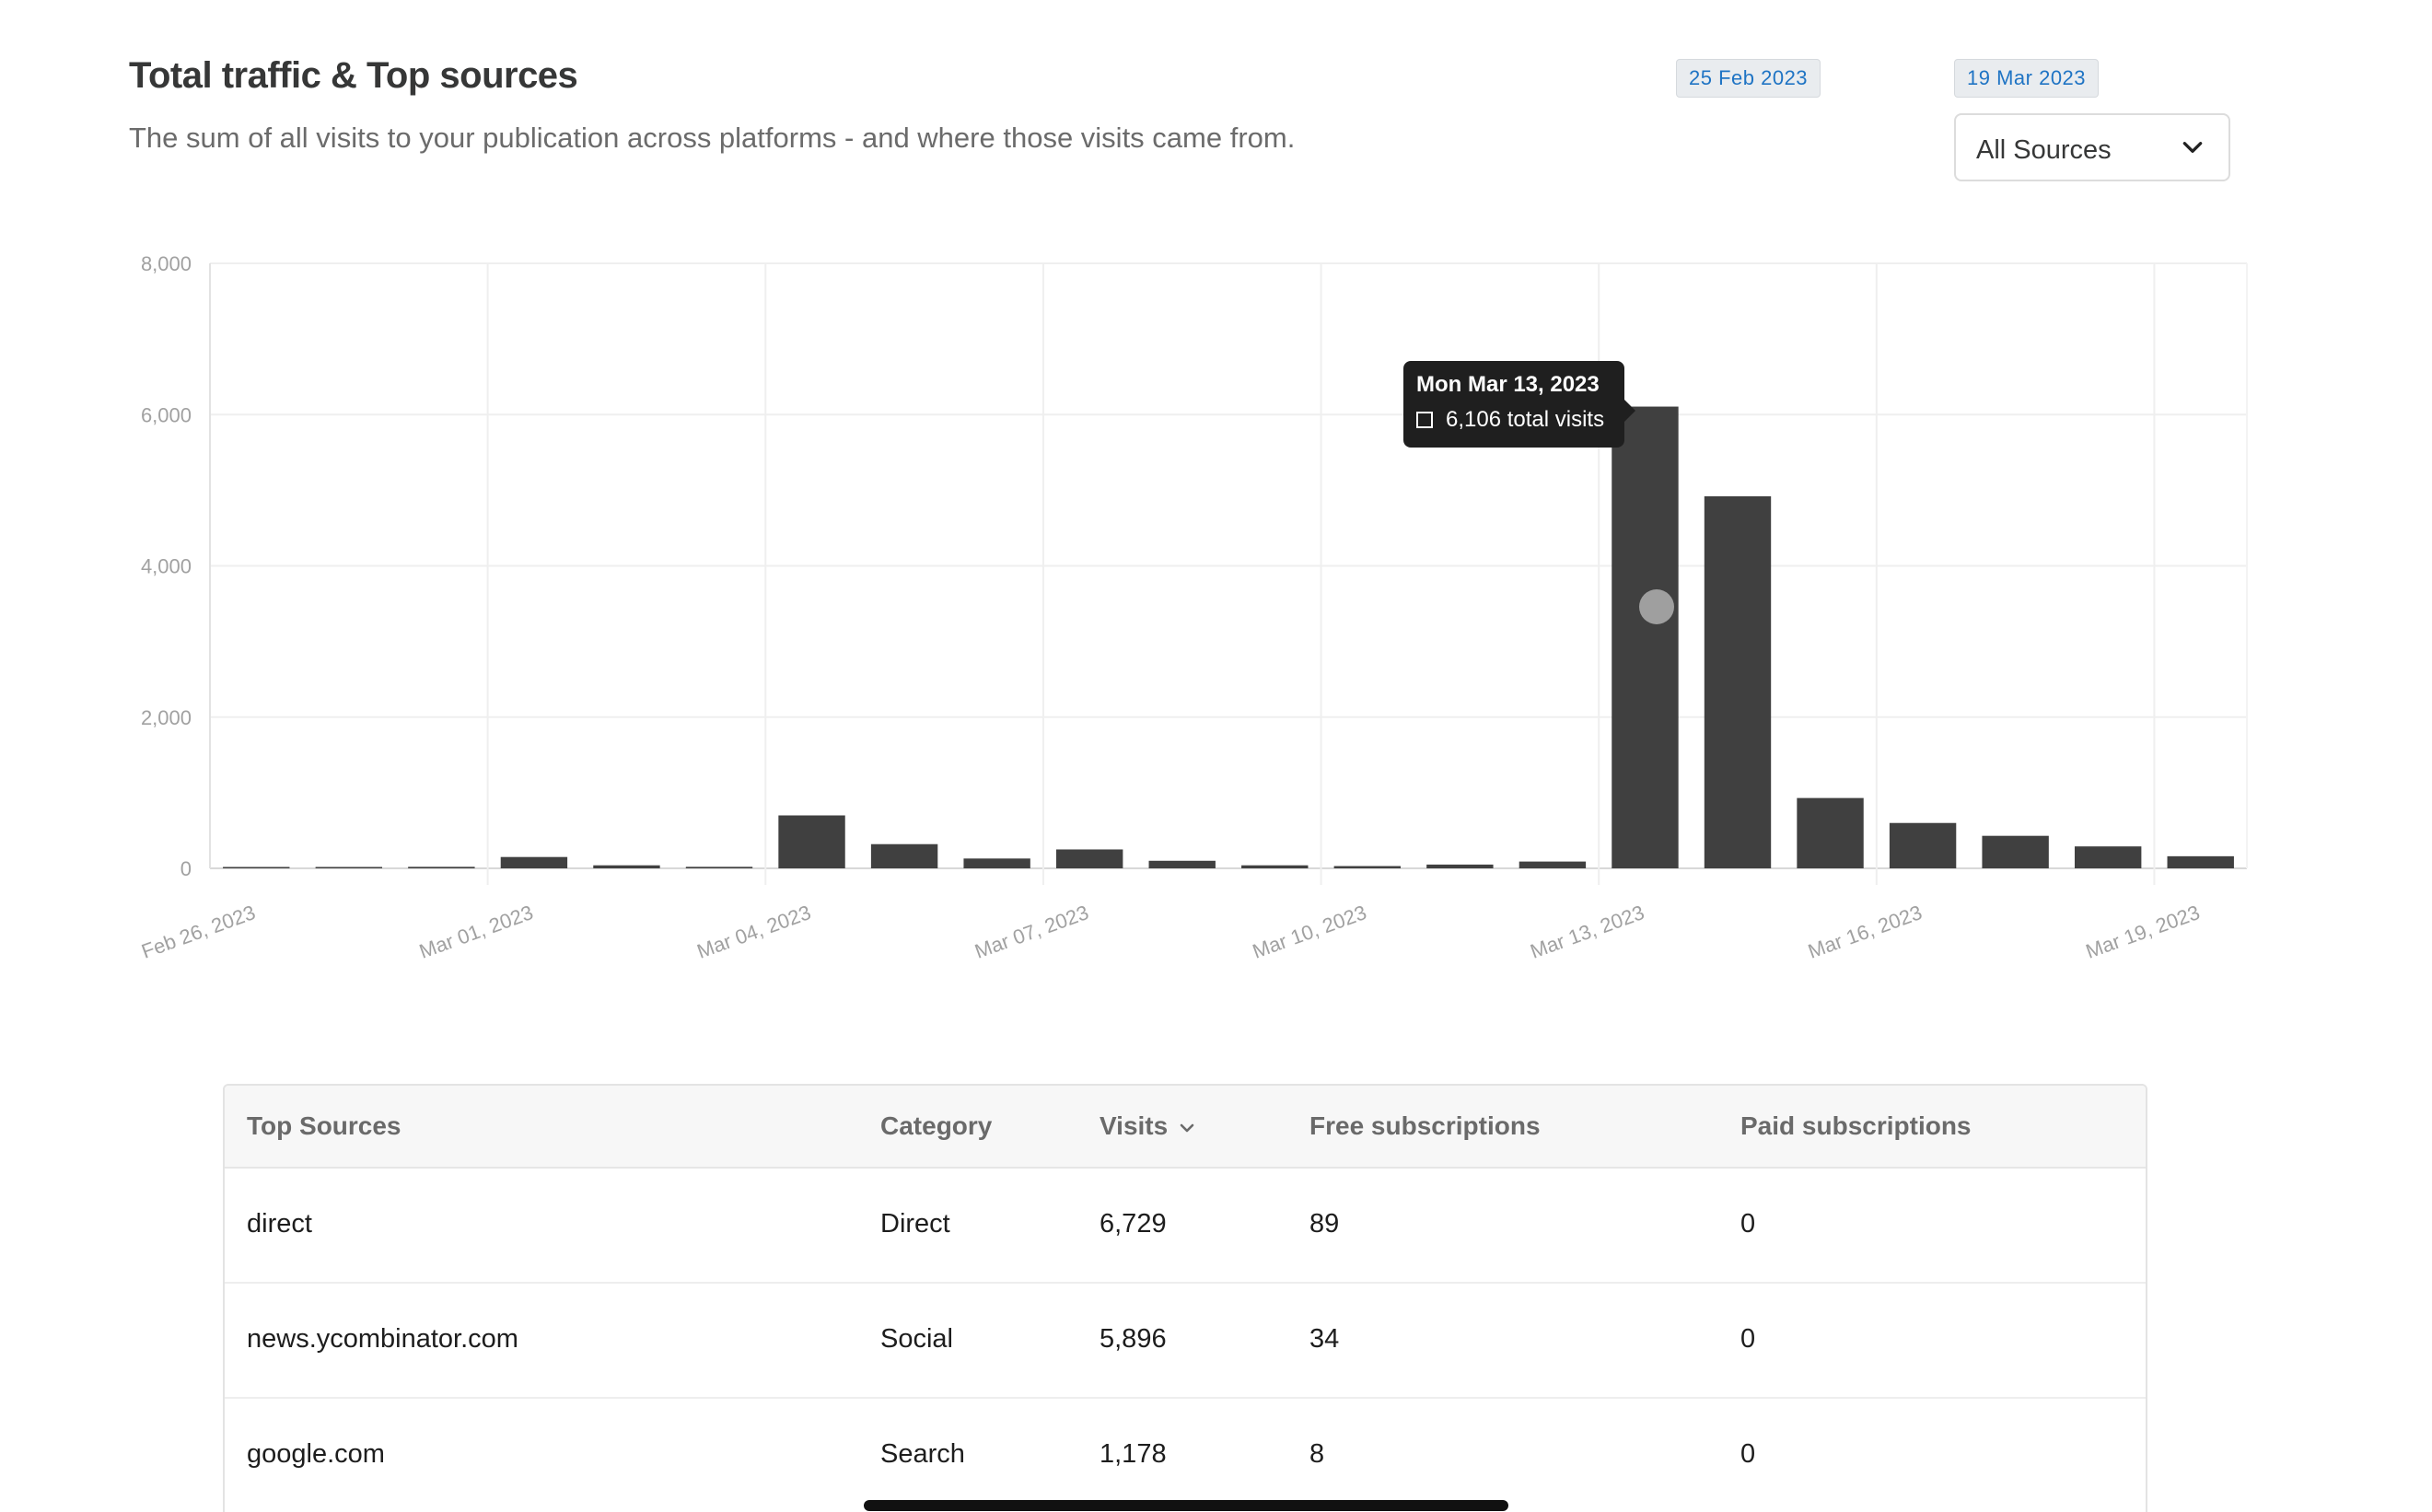  What do you see at coordinates (1519, 405) in the screenshot?
I see `chart-tooltip: Mon Mar 13, 2023 6,106 total visits` at bounding box center [1519, 405].